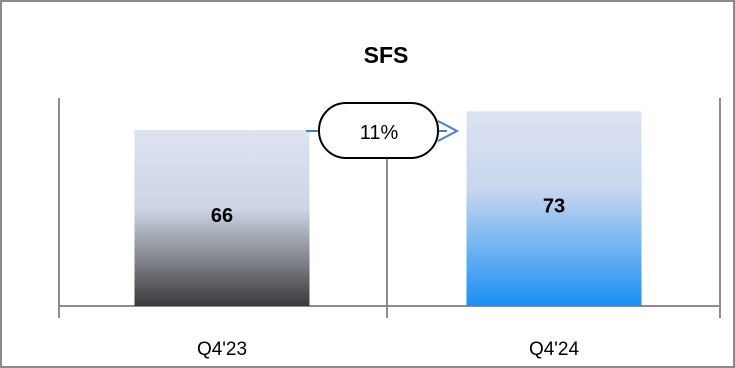  Describe the element at coordinates (448, 131) in the screenshot. I see `growth-arrow-head-icon` at that location.